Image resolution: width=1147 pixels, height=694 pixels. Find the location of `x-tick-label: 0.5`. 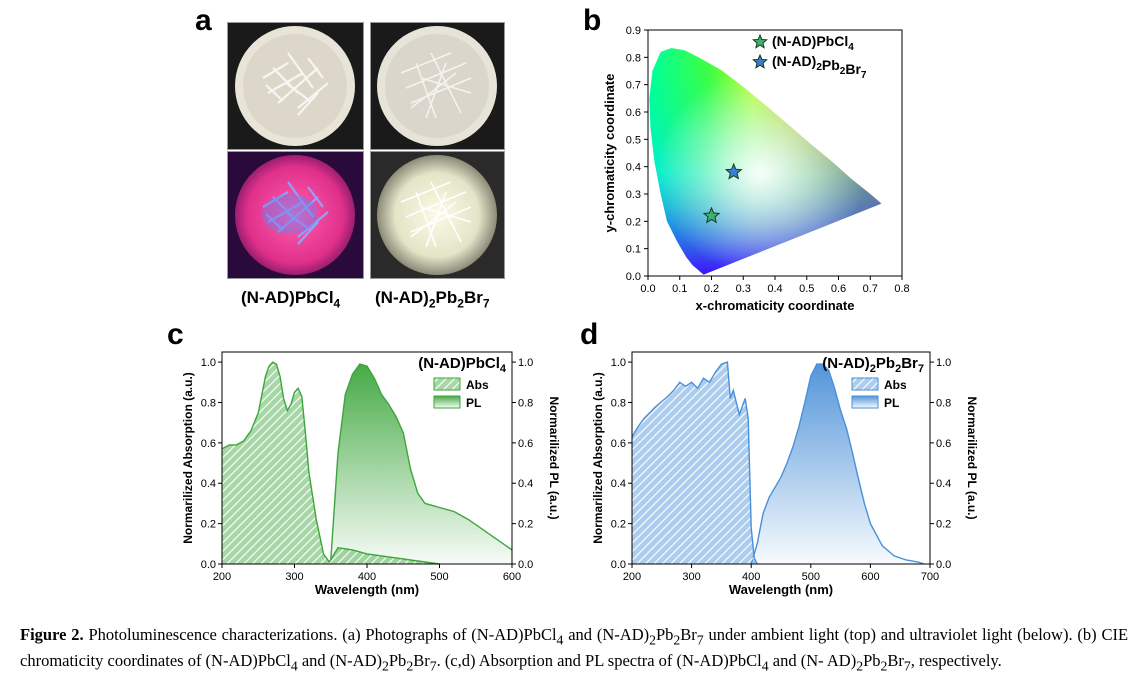

x-tick-label: 0.5 is located at coordinates (806, 289).